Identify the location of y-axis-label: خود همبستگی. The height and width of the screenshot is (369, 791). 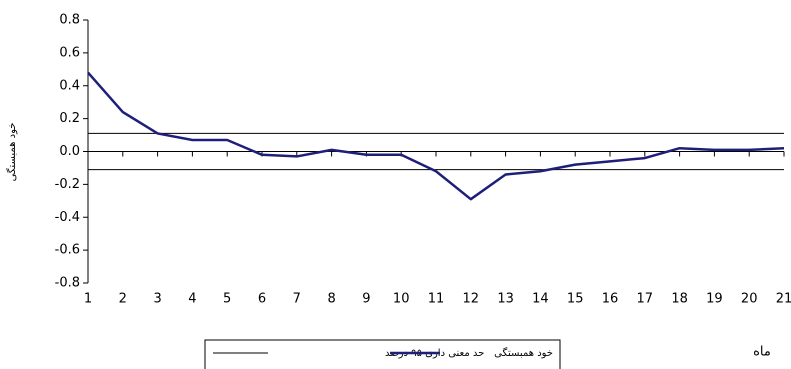
(12, 152).